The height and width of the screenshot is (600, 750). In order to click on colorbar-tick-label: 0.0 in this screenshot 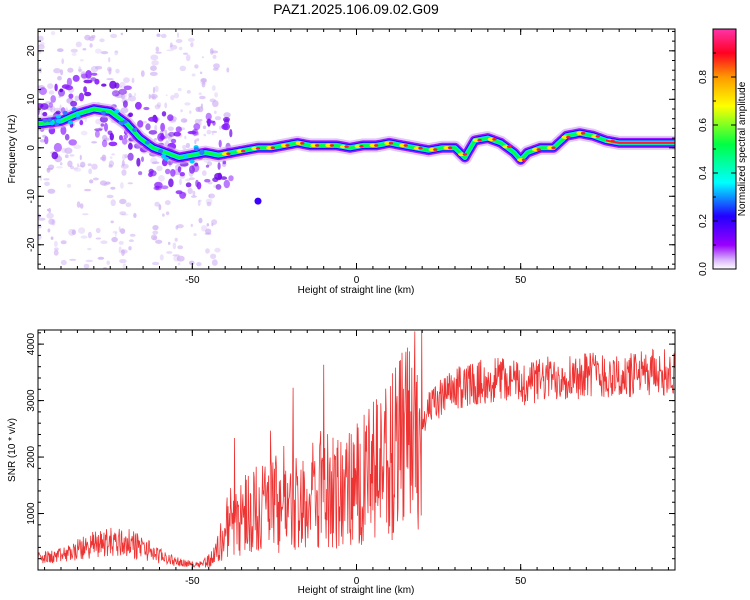, I will do `click(703, 269)`.